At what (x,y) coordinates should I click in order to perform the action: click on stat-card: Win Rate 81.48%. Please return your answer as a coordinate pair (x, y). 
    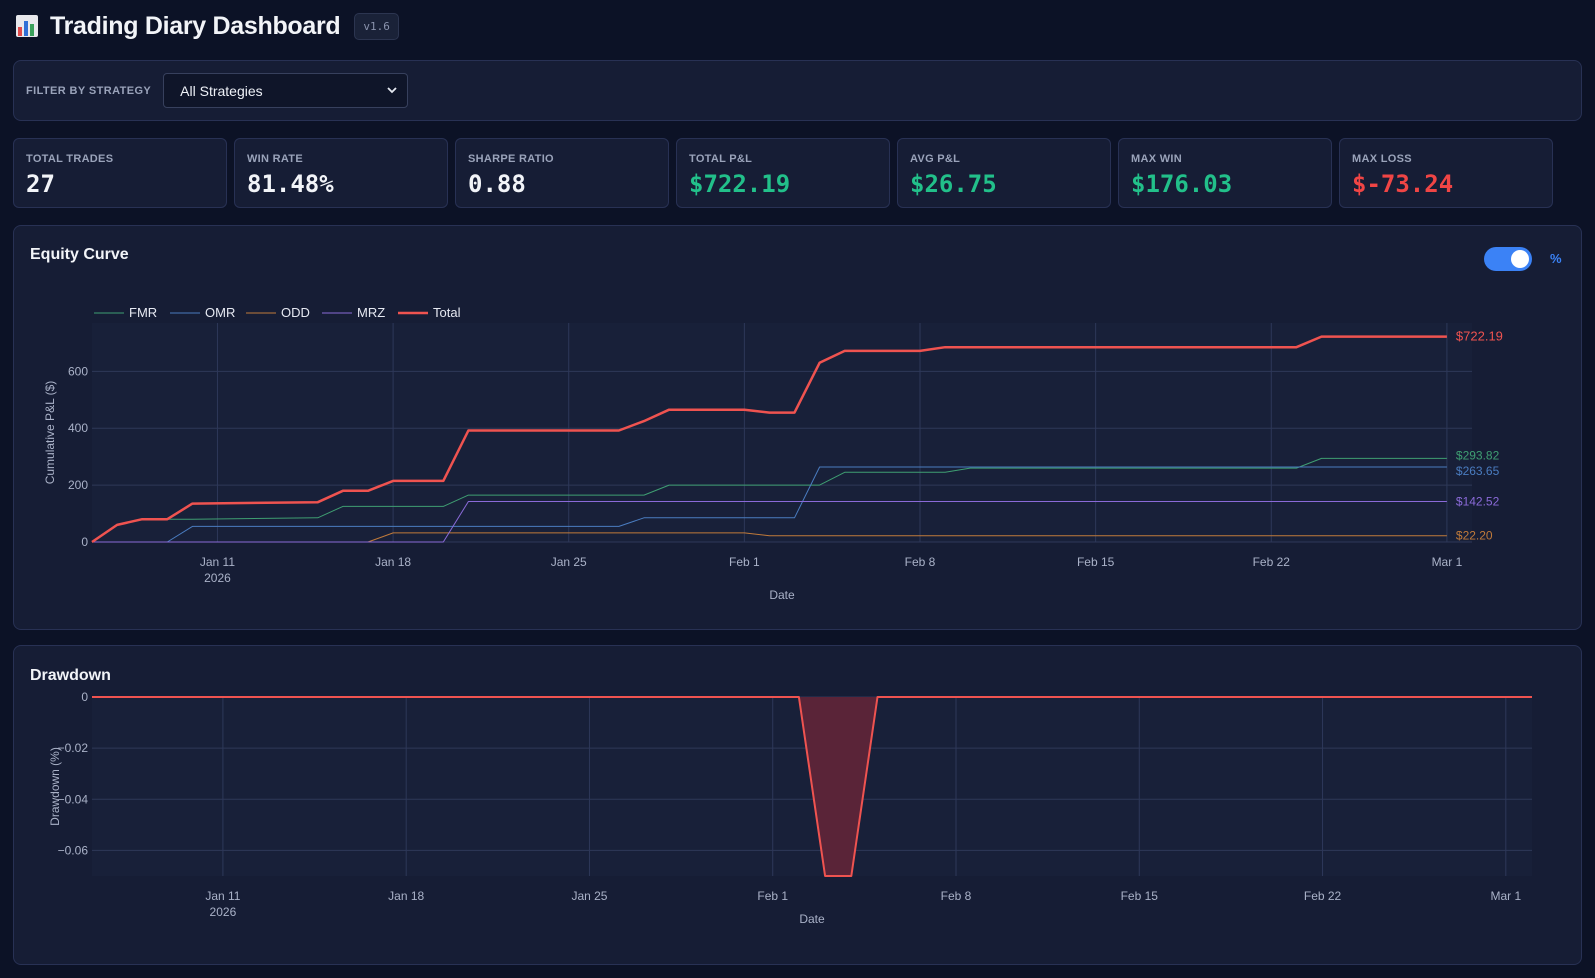
    Looking at the image, I should click on (341, 173).